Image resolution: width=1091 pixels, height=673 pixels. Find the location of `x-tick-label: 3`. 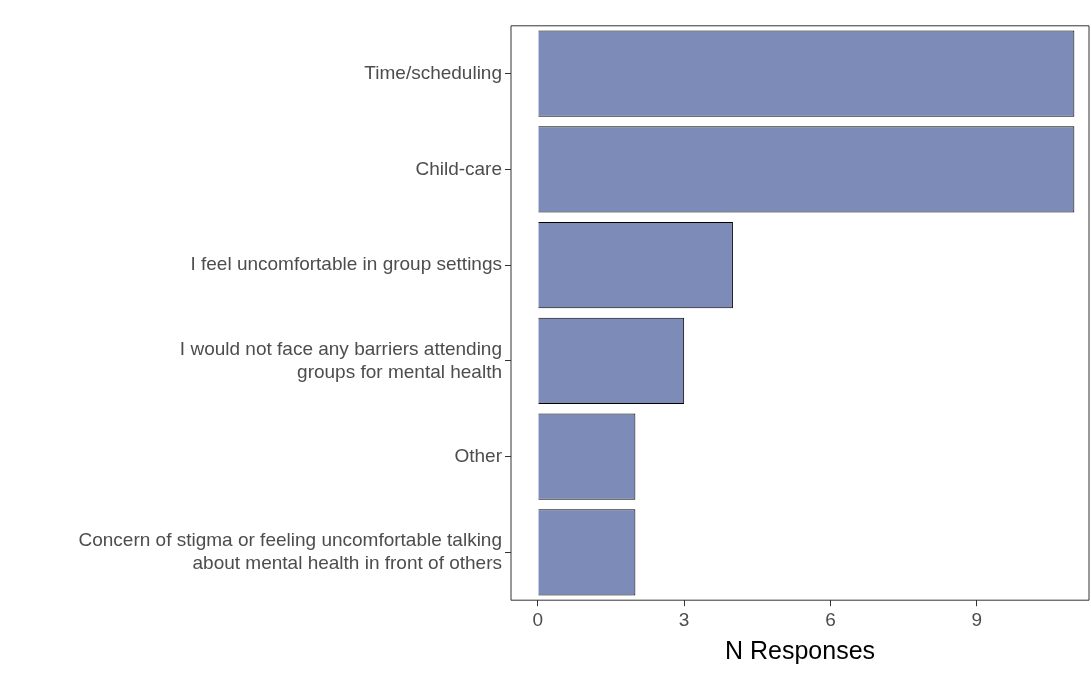

x-tick-label: 3 is located at coordinates (684, 619).